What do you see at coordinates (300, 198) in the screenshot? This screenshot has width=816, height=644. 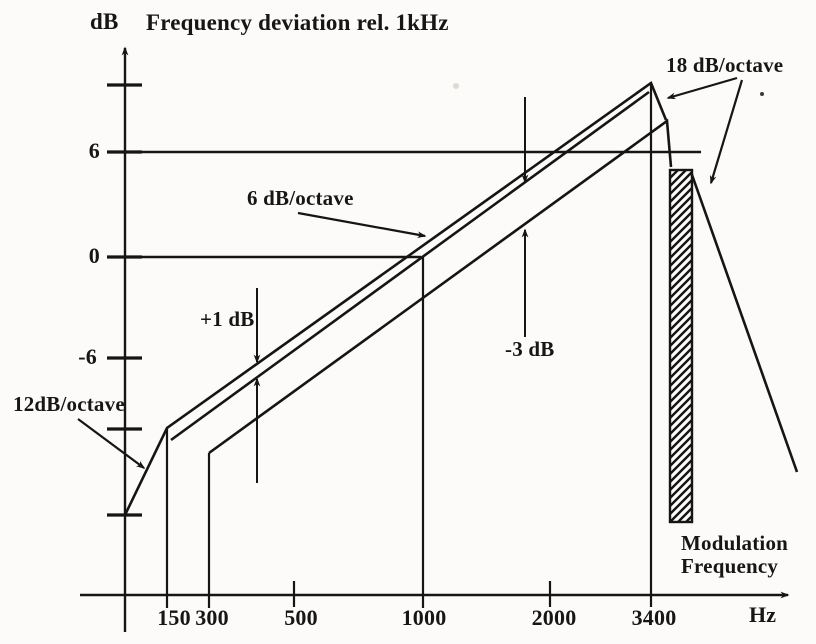 I see `annotation-6dB-octave: 6 dB/octave` at bounding box center [300, 198].